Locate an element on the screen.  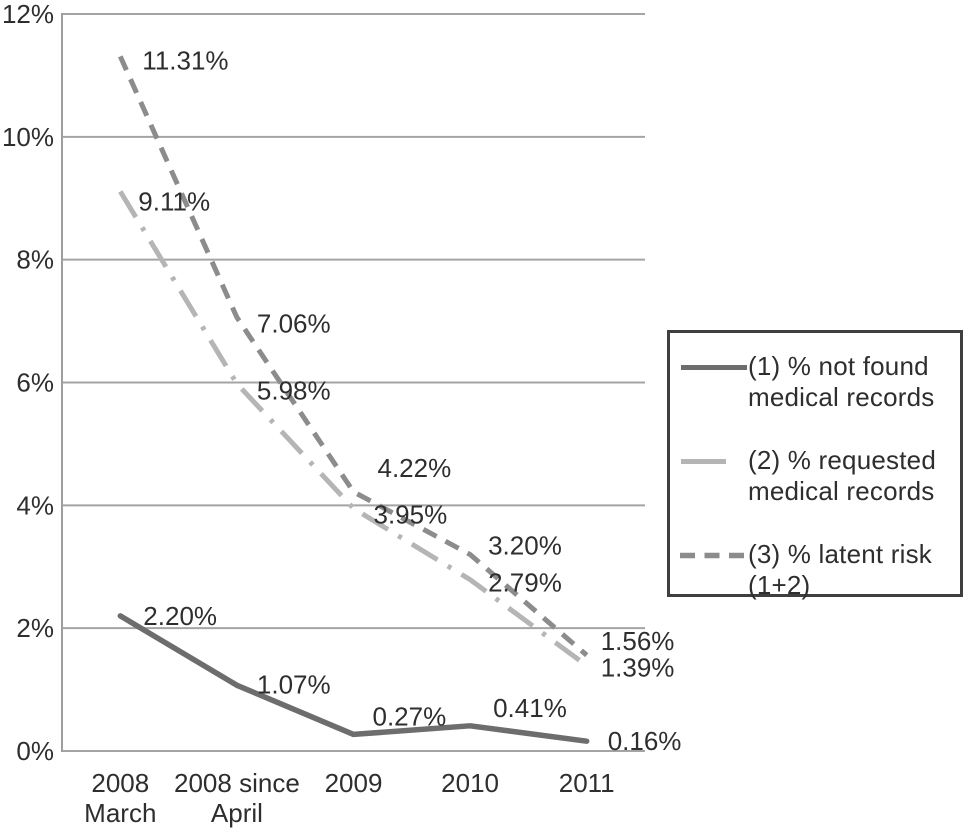
legend-swatch-long-dash-line is located at coordinates (714, 455).